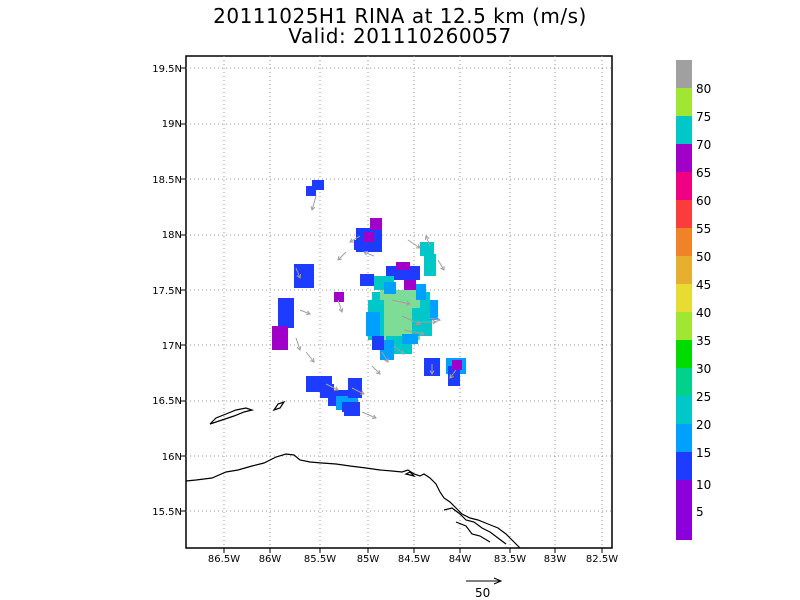  What do you see at coordinates (703, 173) in the screenshot?
I see `colorbar-label: 65` at bounding box center [703, 173].